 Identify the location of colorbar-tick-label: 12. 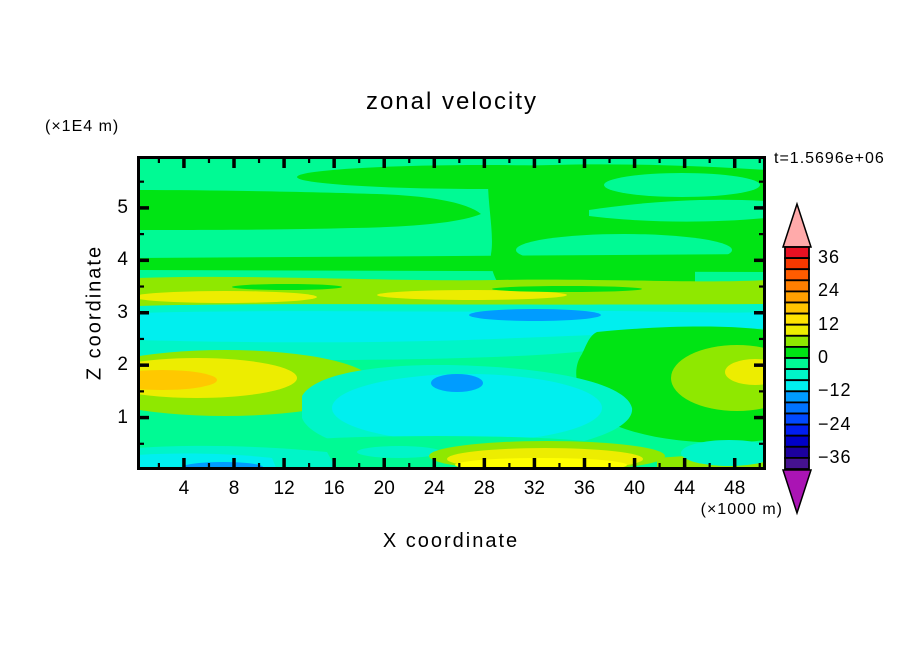
(829, 323).